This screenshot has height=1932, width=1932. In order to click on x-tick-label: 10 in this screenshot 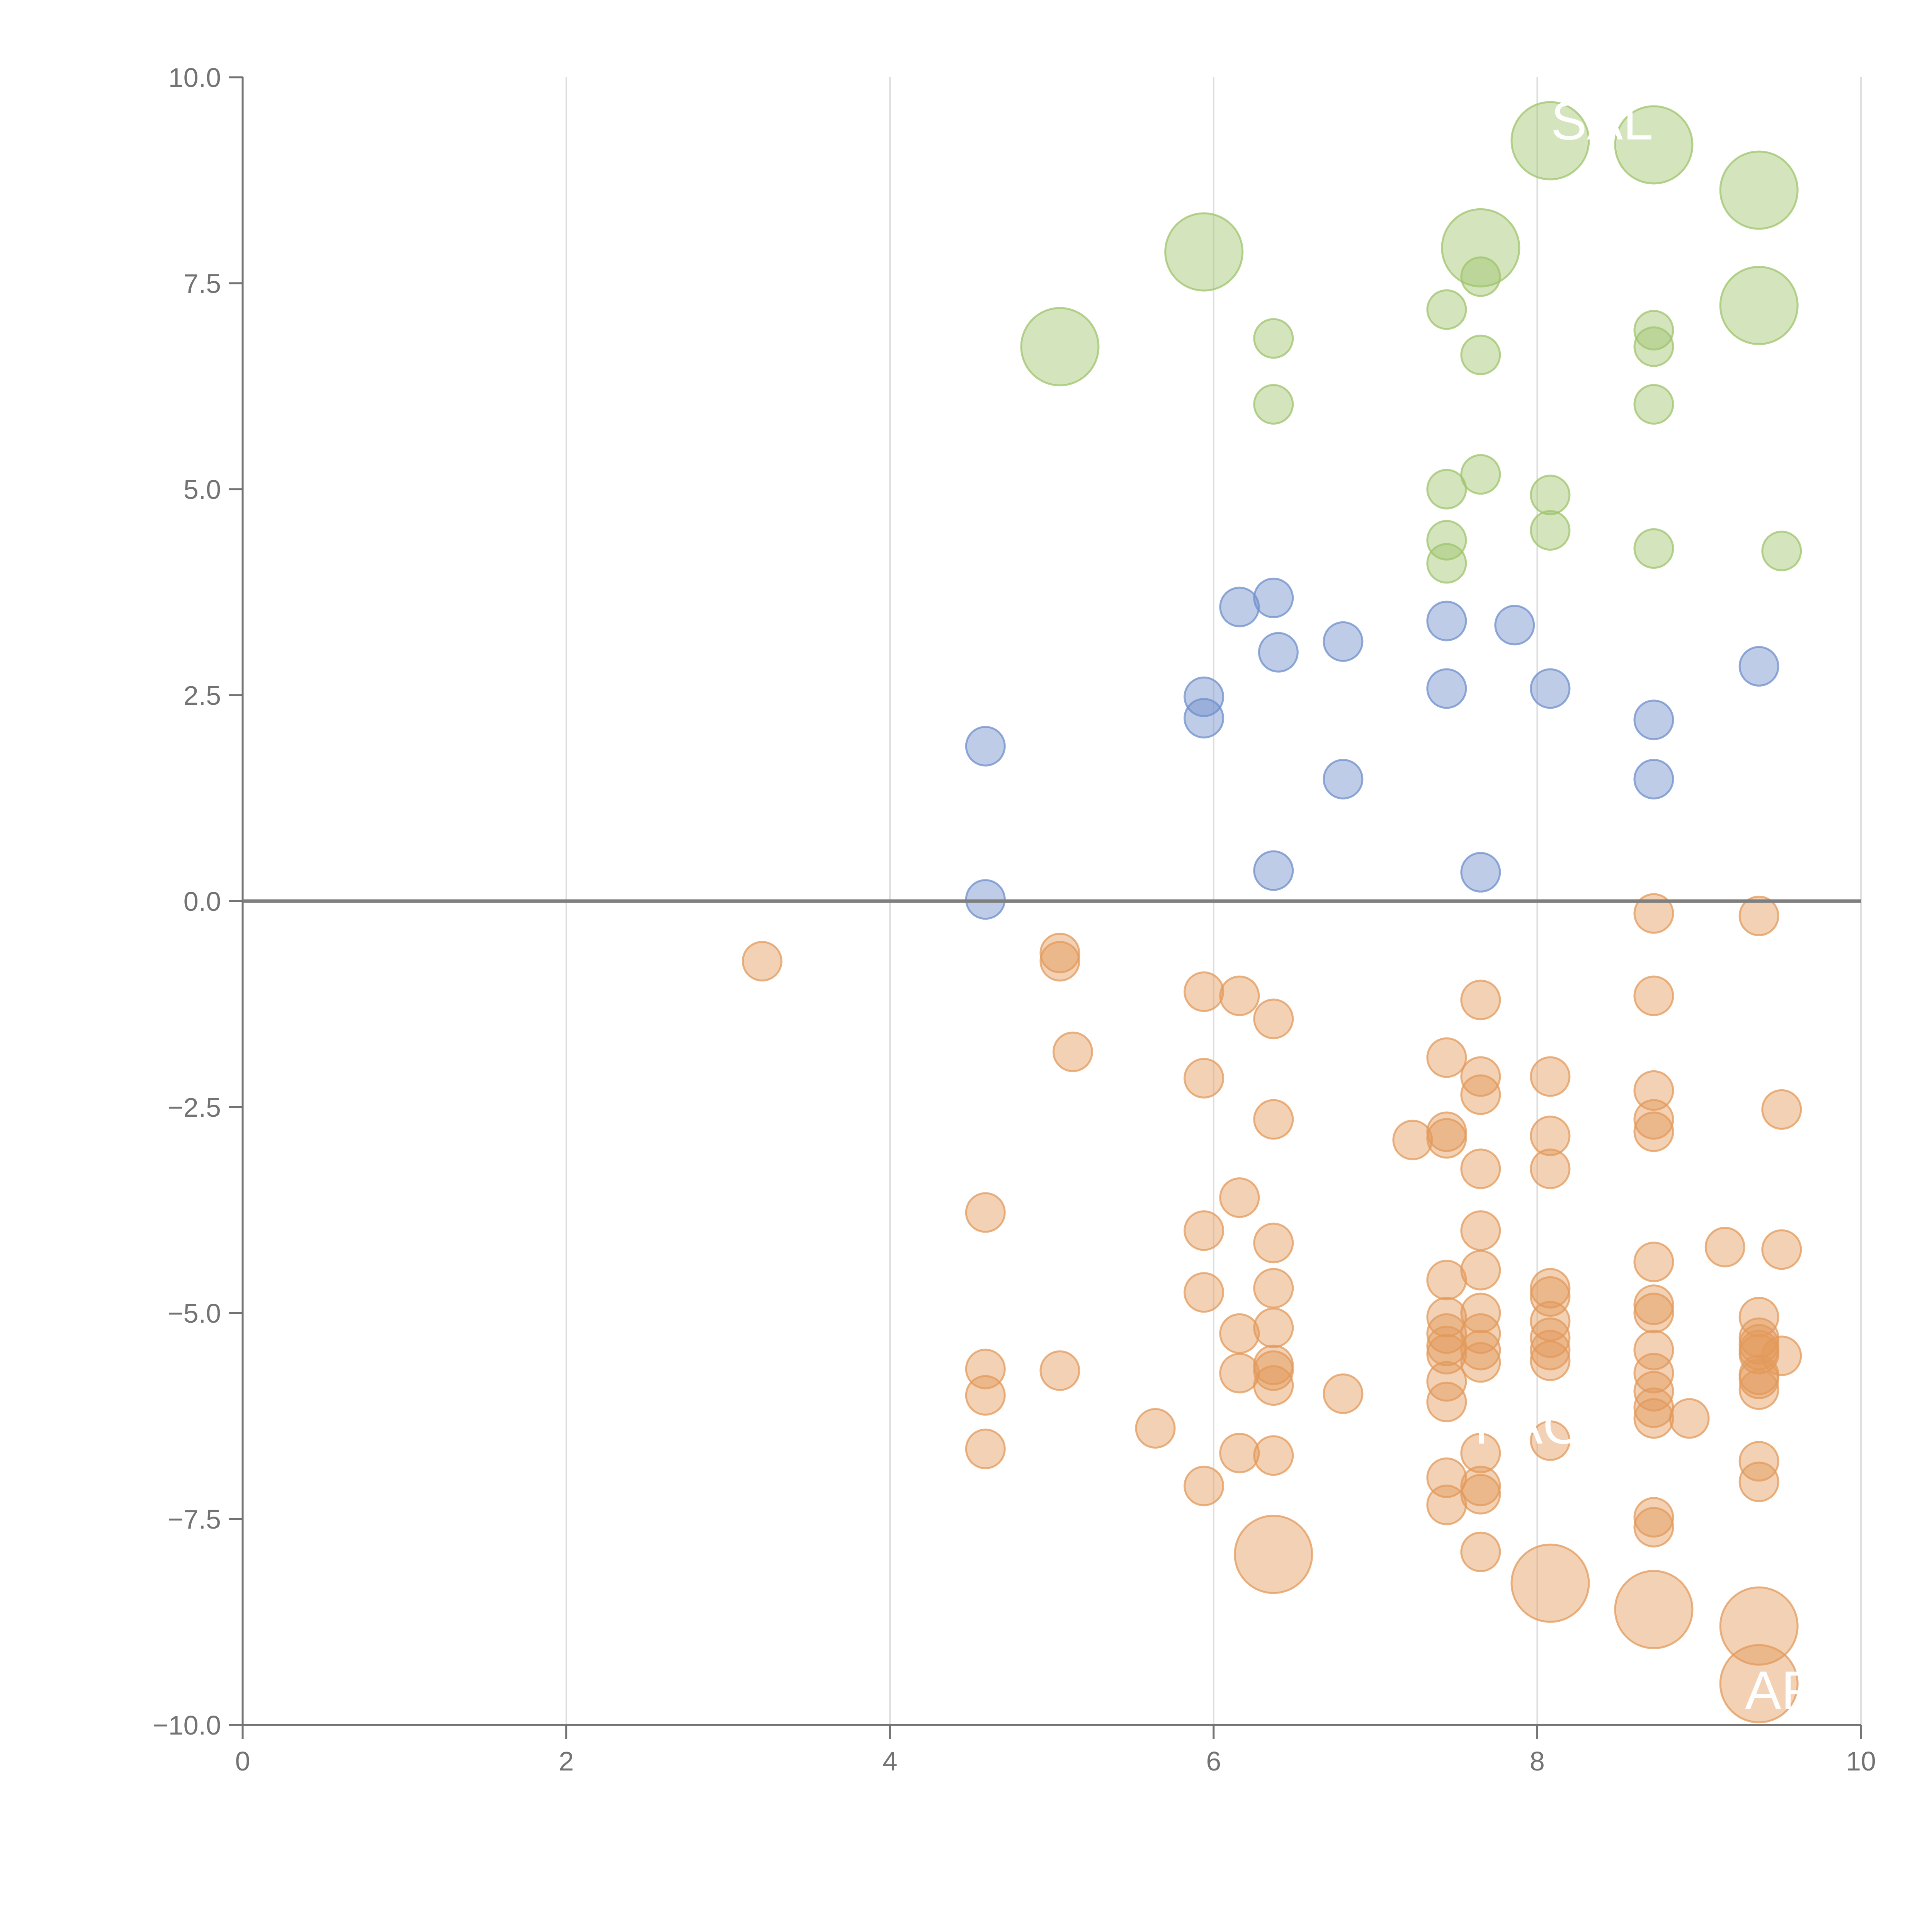, I will do `click(1861, 1761)`.